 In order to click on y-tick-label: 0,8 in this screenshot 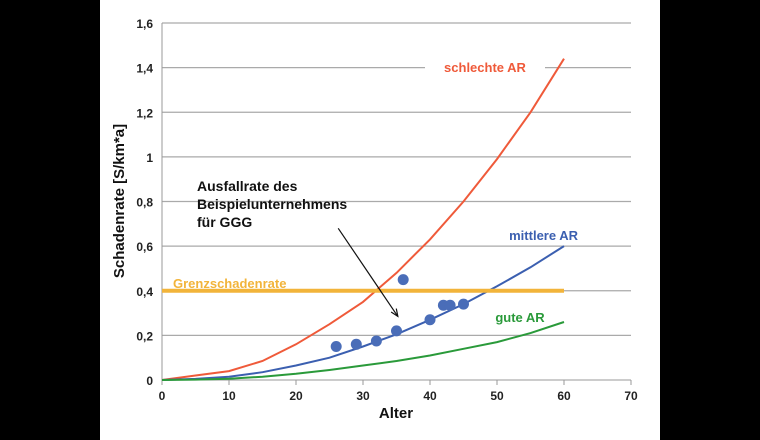, I will do `click(144, 203)`.